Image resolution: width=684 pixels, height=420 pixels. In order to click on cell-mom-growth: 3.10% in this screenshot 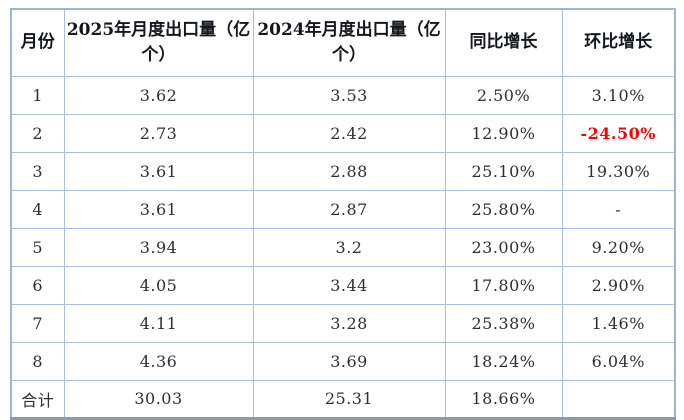, I will do `click(618, 95)`.